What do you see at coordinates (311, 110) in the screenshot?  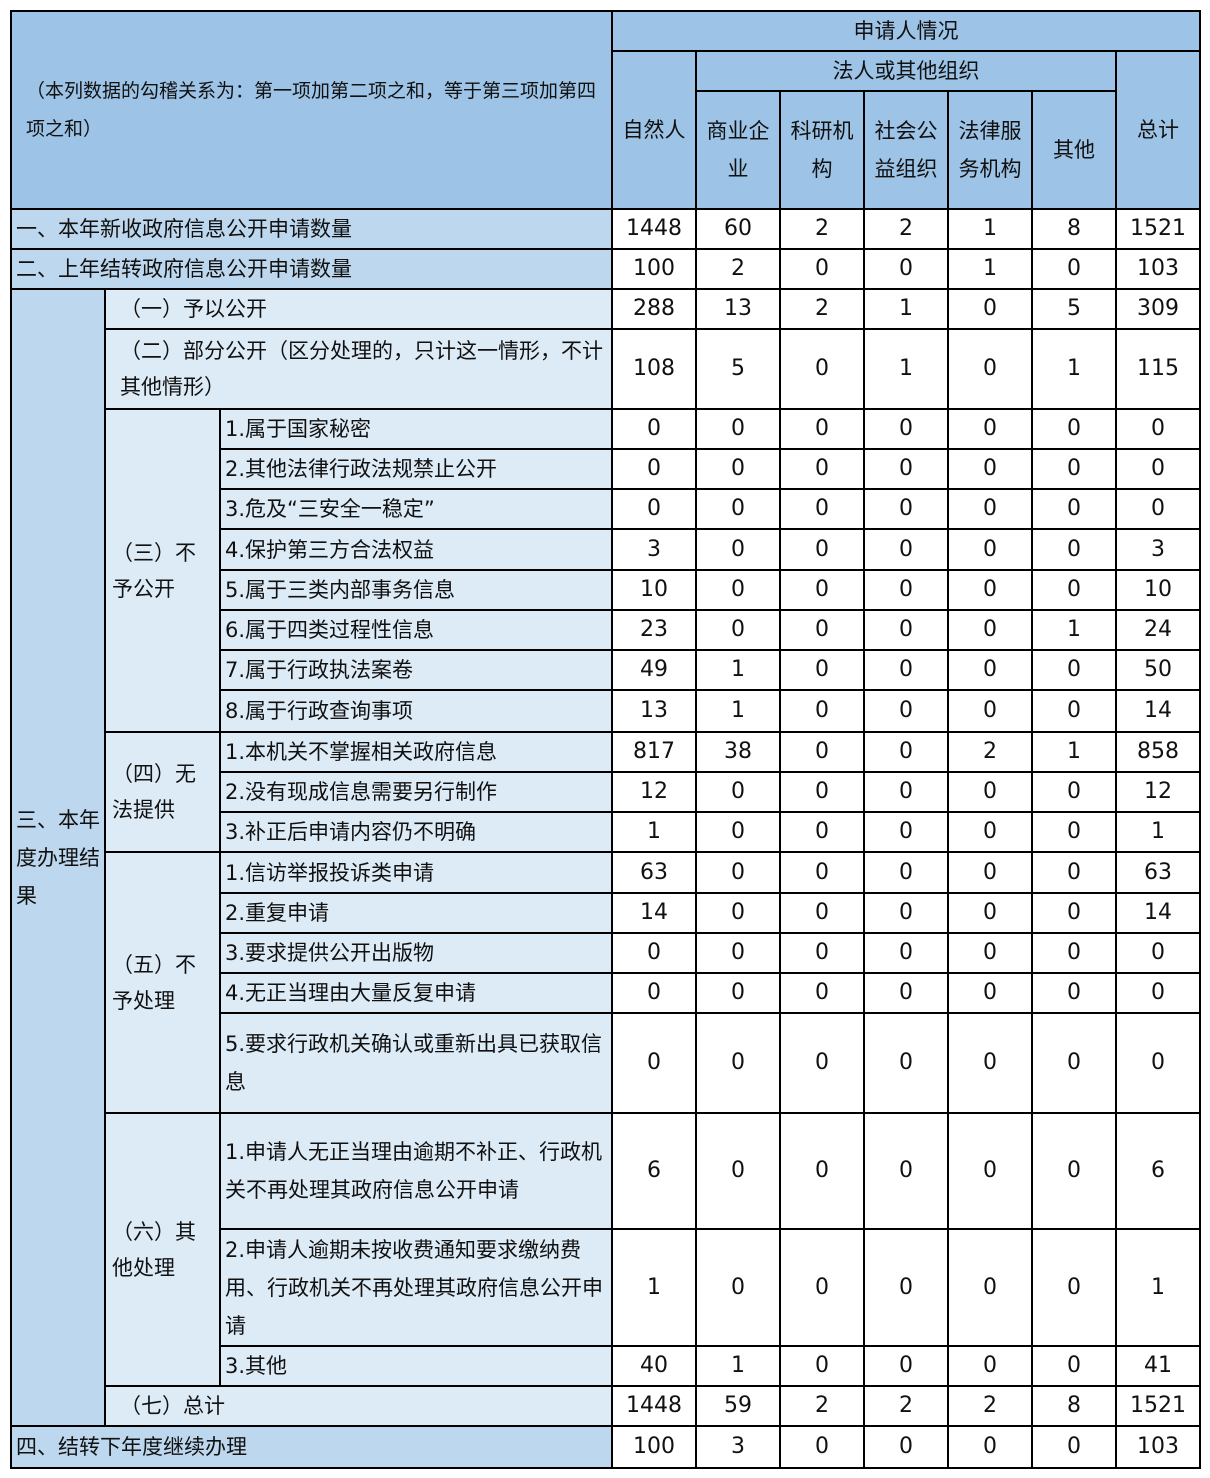 I see `header-note: （本列数据的勾稽关系为：第一项加第二项之和，等于第三项加第四项之和）` at bounding box center [311, 110].